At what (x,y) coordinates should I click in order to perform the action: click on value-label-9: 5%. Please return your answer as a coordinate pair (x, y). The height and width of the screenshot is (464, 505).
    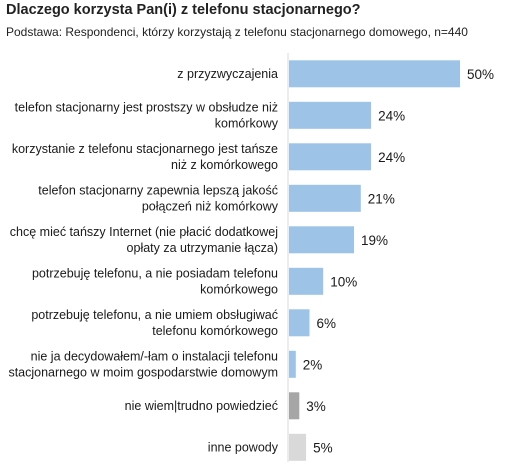
    Looking at the image, I should click on (323, 447).